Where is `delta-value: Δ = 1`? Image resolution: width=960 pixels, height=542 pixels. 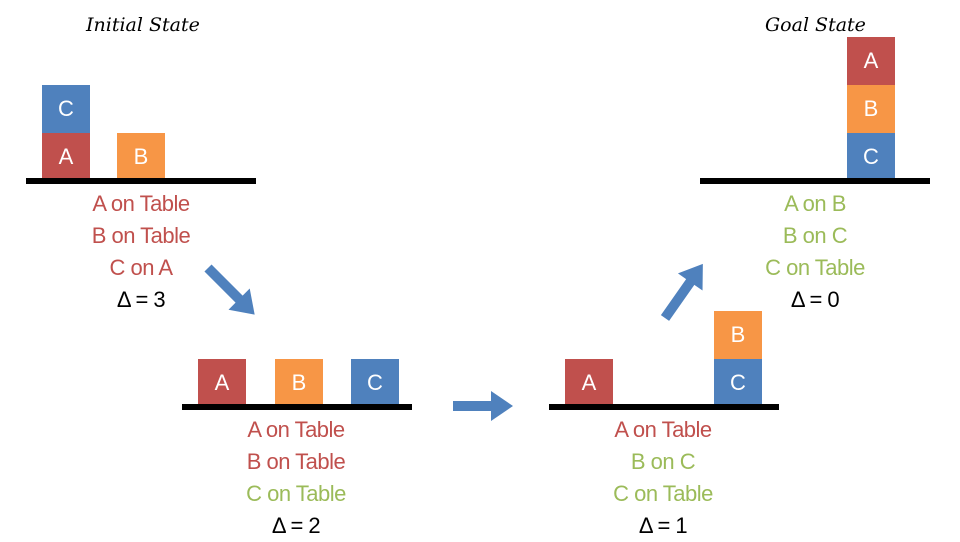
delta-value: Δ = 1 is located at coordinates (663, 525).